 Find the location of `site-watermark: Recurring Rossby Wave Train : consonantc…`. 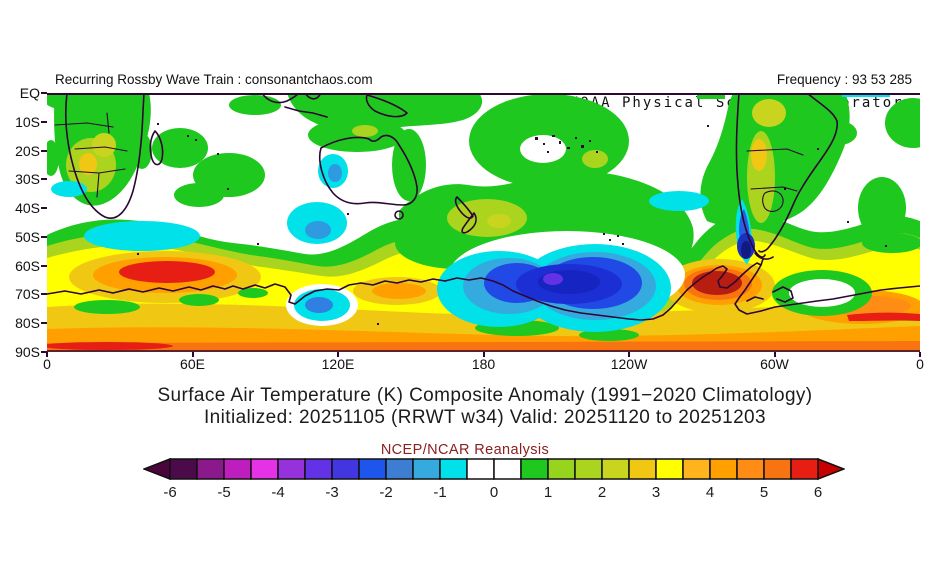

site-watermark: Recurring Rossby Wave Train : consonantc… is located at coordinates (214, 79).